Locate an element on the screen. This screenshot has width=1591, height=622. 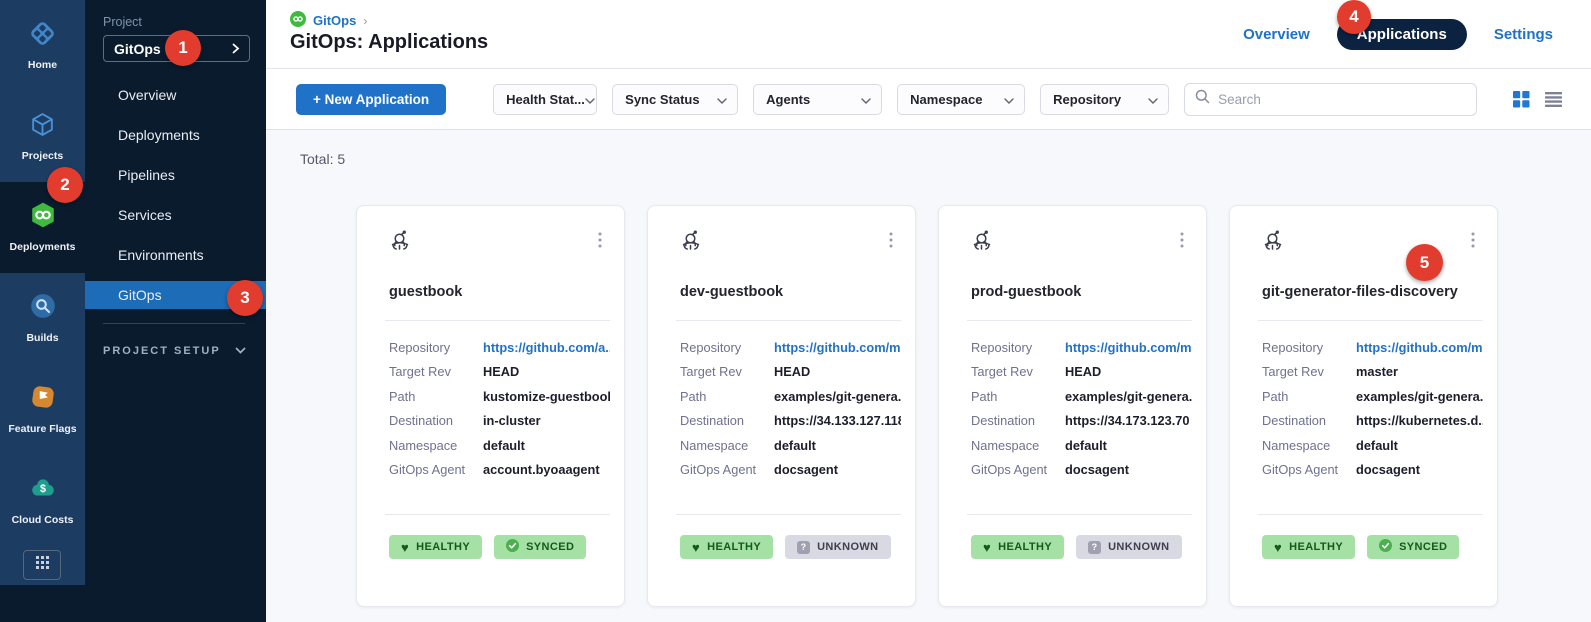
search-input is located at coordinates (1342, 99).